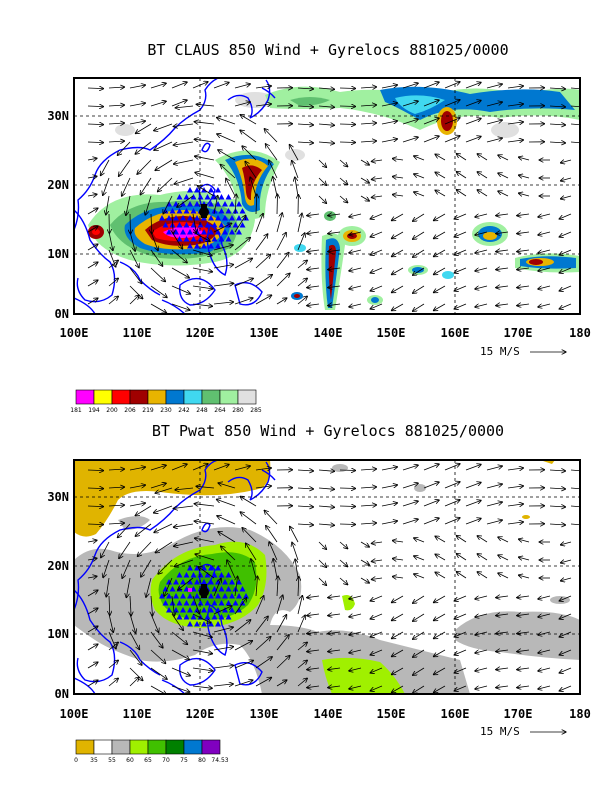 The width and height of the screenshot is (612, 792). Describe the element at coordinates (422, 110) in the screenshot. I see `panel-a-cloud-band-north` at that location.